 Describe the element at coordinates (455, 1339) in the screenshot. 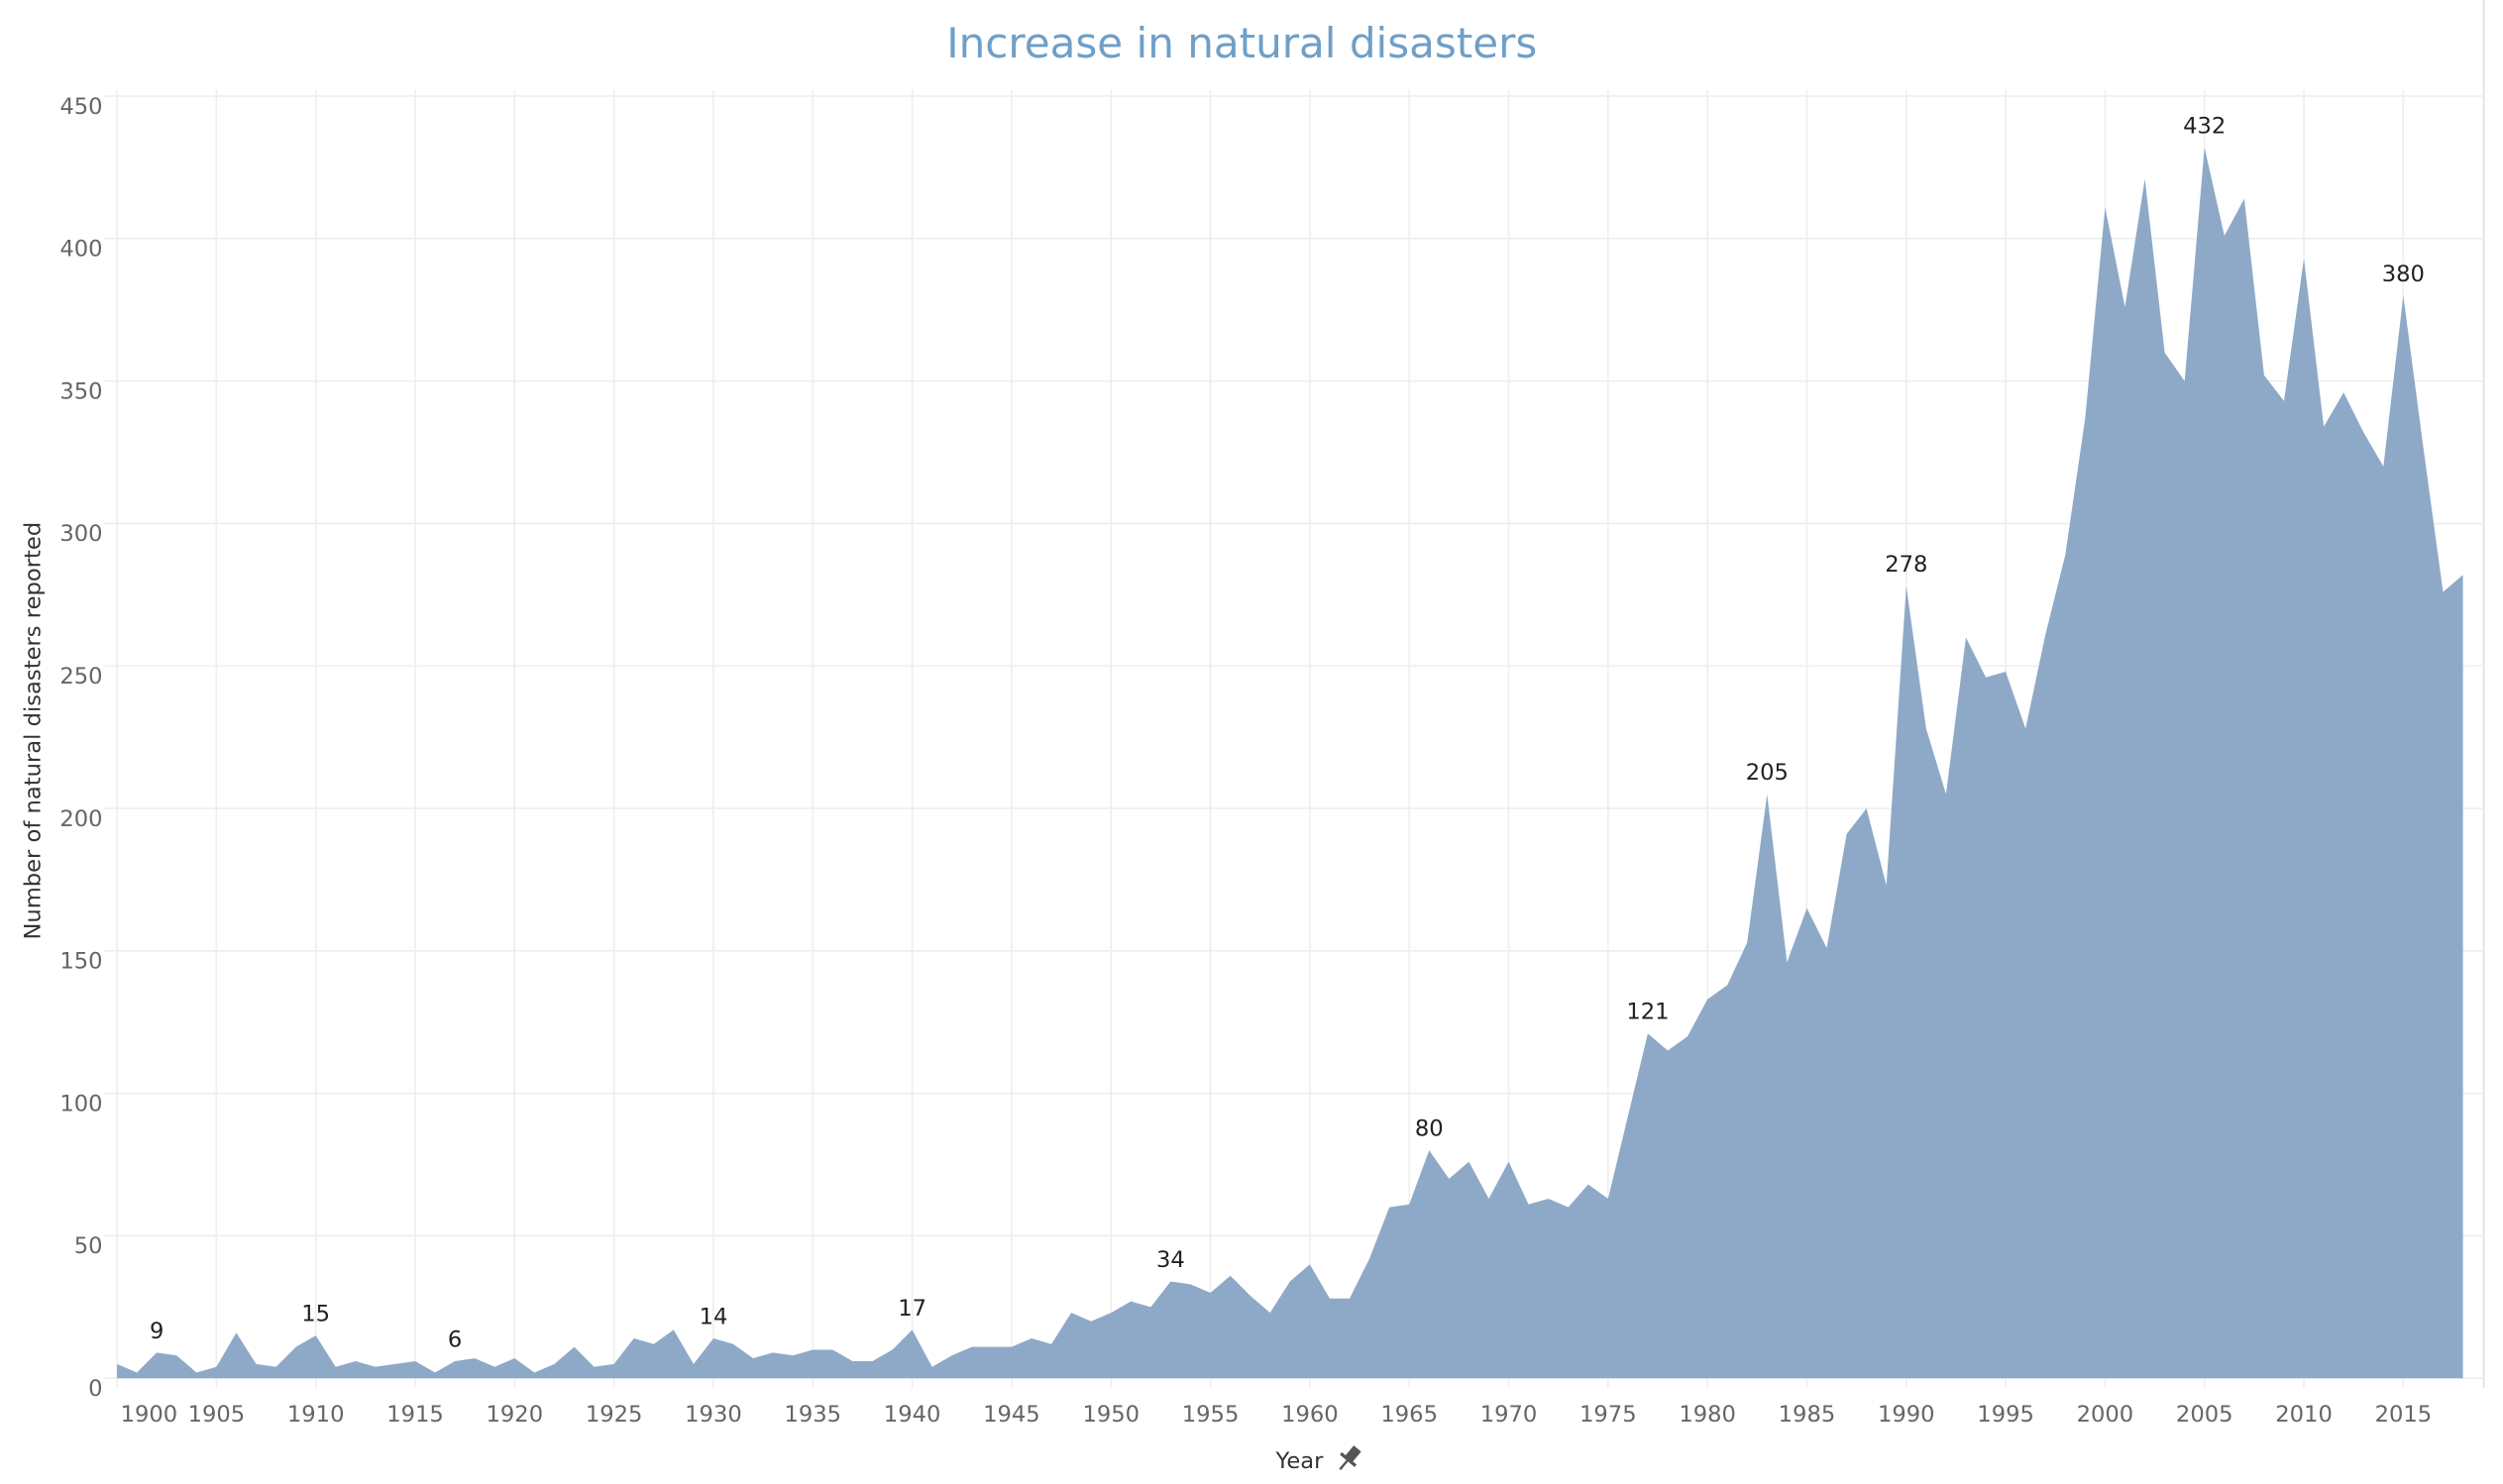

I see `data-label: 6` at that location.